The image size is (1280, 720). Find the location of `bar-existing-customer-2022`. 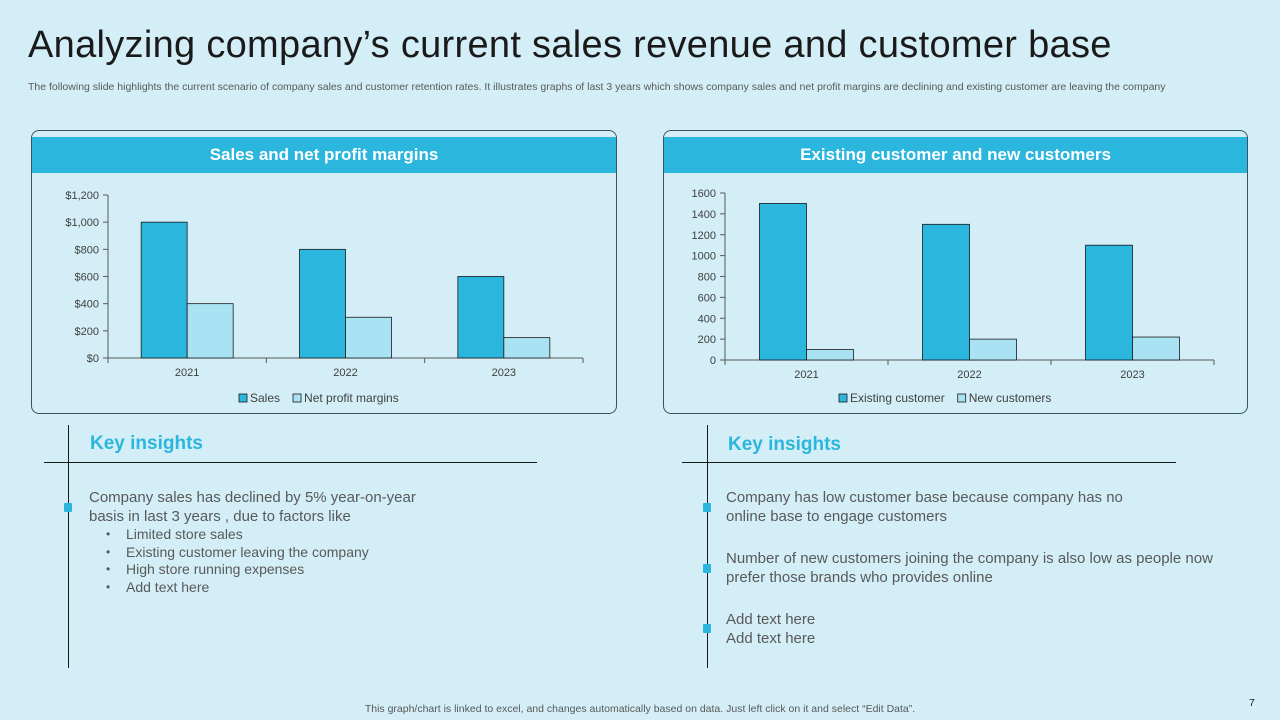

bar-existing-customer-2022 is located at coordinates (946, 292).